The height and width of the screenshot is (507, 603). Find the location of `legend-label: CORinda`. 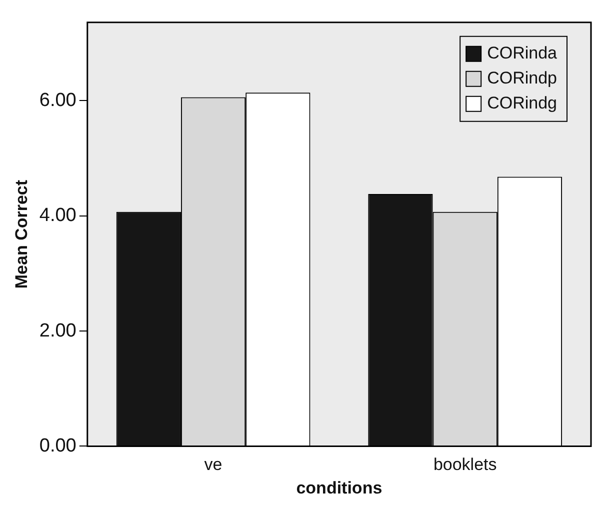

legend-label: CORinda is located at coordinates (522, 53).